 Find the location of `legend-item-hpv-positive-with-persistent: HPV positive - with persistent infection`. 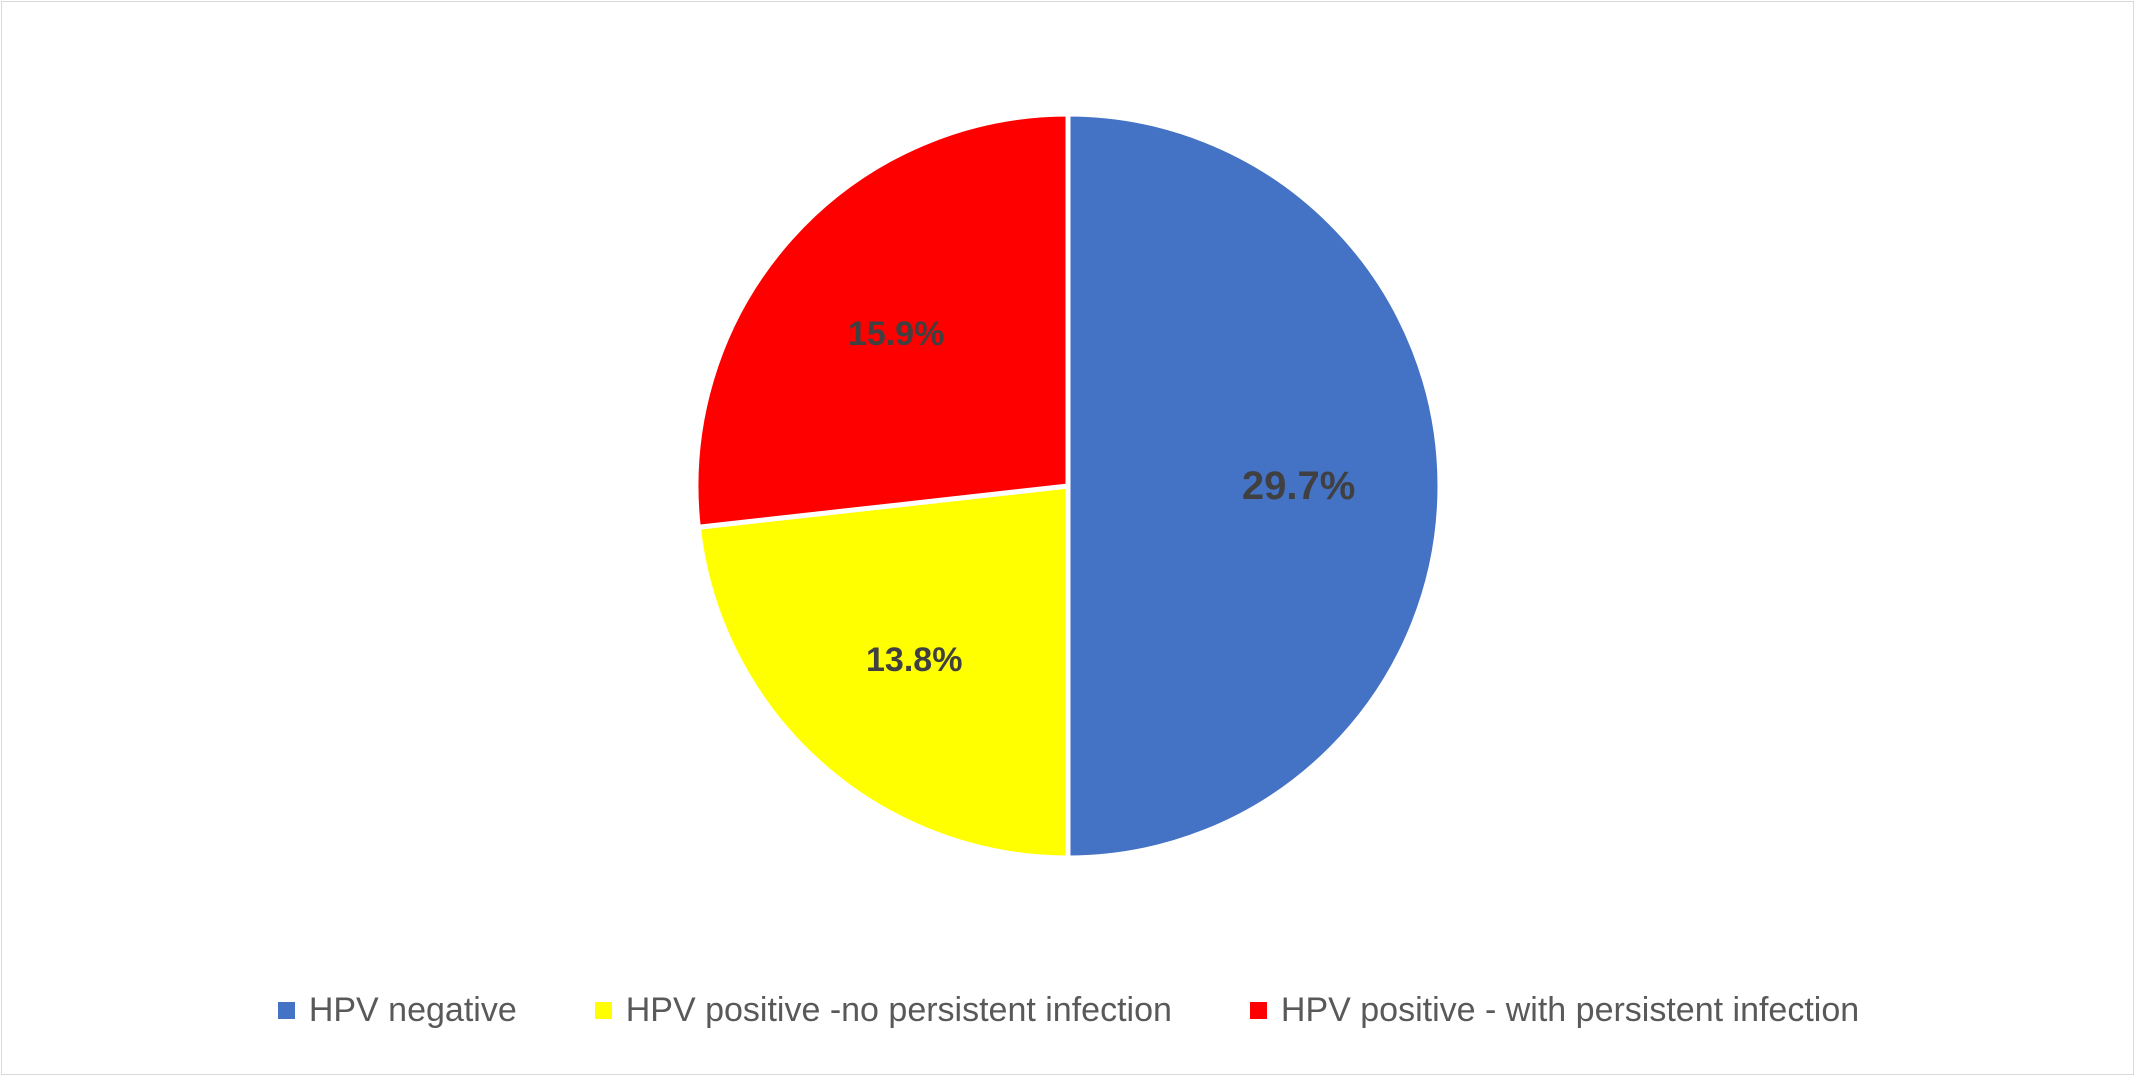

legend-item-hpv-positive-with-persistent: HPV positive - with persistent infection is located at coordinates (1554, 1010).